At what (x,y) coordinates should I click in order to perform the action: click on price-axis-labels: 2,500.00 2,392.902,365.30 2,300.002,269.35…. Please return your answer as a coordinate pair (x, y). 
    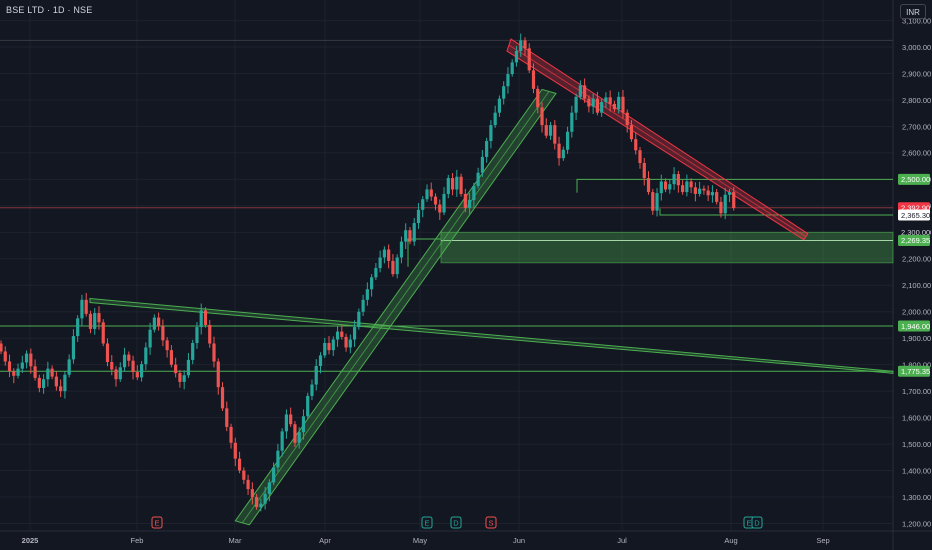
    Looking at the image, I should click on (914, 275).